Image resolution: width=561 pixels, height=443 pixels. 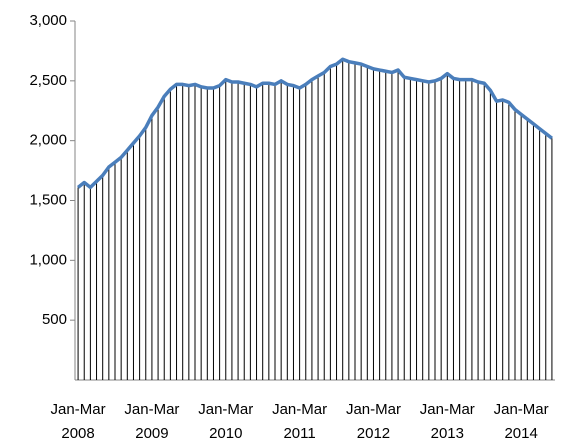 I want to click on y-tick-label: 1,500, so click(x=48, y=199).